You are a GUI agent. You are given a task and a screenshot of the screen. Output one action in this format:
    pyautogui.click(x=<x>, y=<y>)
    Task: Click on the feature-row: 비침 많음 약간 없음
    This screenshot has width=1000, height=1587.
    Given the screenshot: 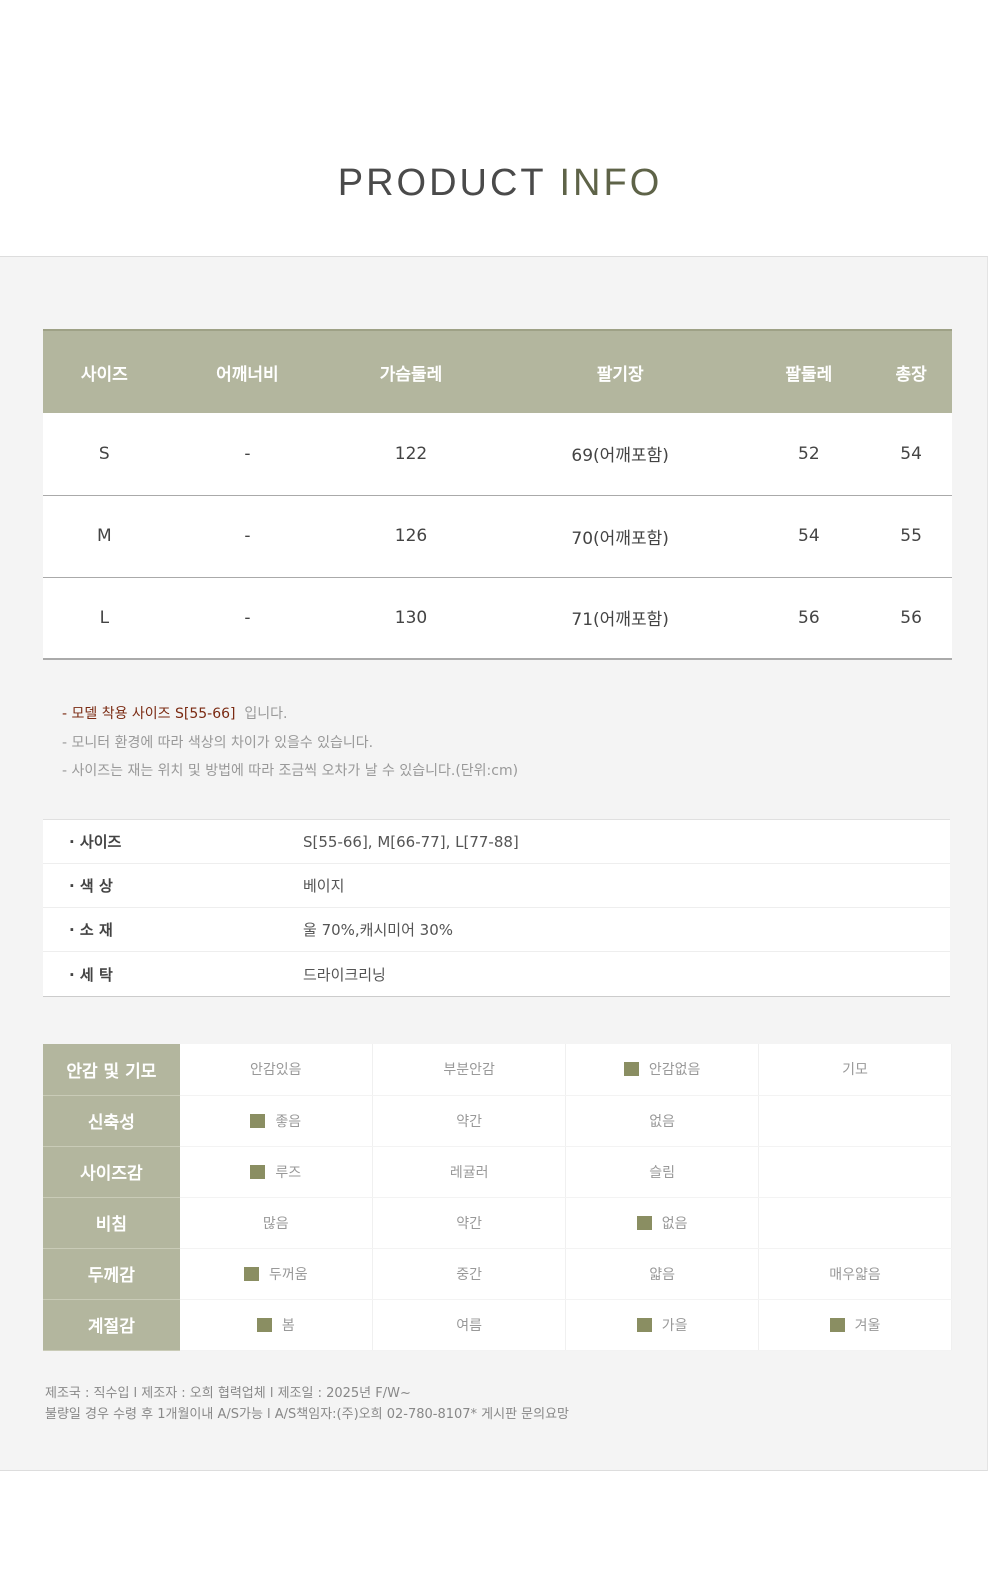 What is the action you would take?
    pyautogui.click(x=497, y=1223)
    